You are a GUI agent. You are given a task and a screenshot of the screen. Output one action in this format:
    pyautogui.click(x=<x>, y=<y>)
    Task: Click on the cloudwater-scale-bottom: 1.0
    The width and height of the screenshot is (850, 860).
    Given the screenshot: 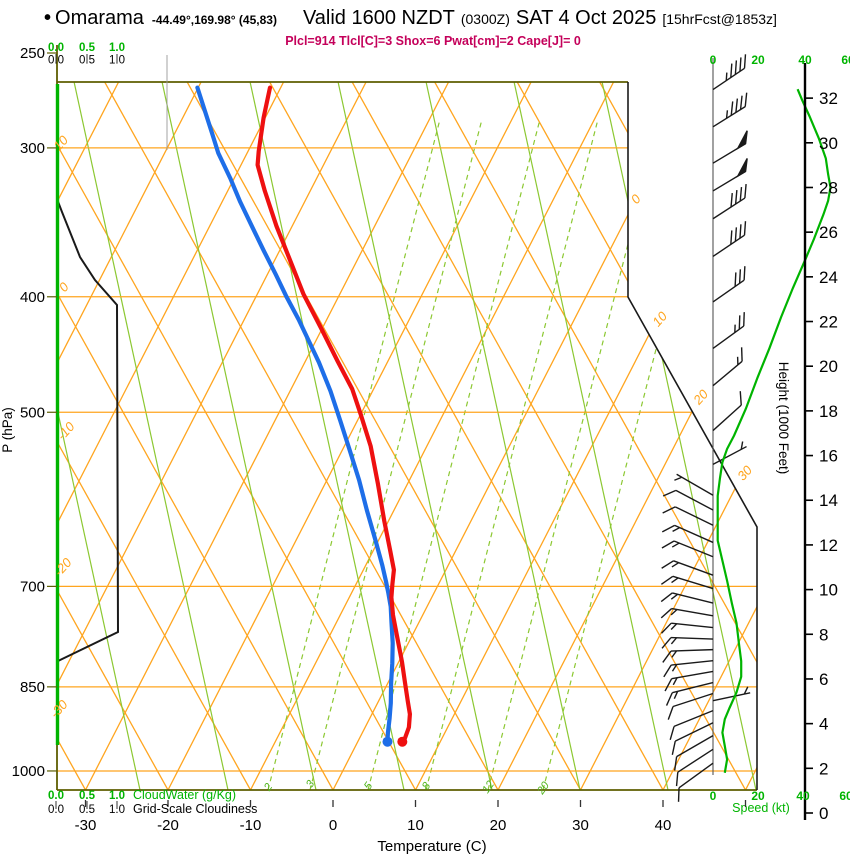 What is the action you would take?
    pyautogui.click(x=117, y=796)
    